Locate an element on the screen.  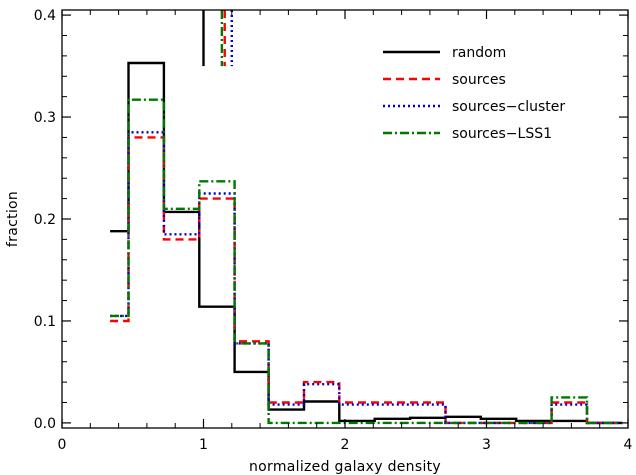
y-tick-label: 0.3 is located at coordinates (45, 118).